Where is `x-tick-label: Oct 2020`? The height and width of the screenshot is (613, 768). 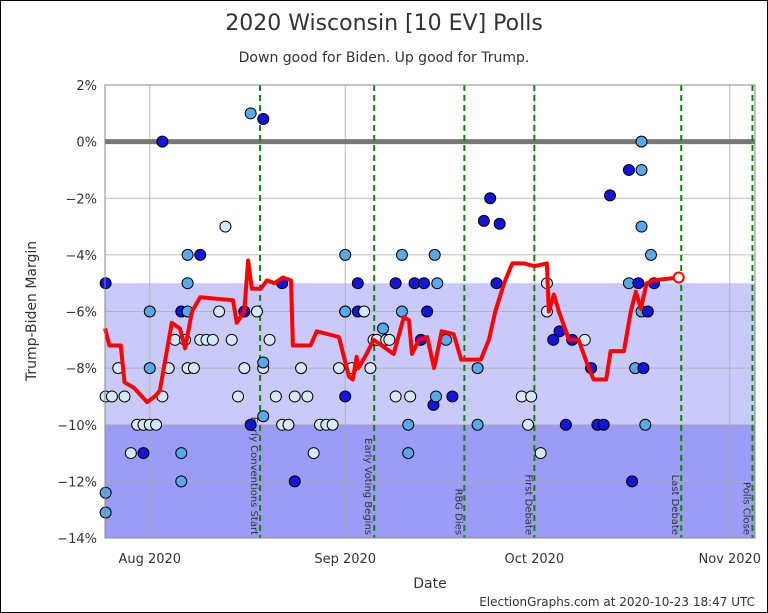 x-tick-label: Oct 2020 is located at coordinates (534, 559).